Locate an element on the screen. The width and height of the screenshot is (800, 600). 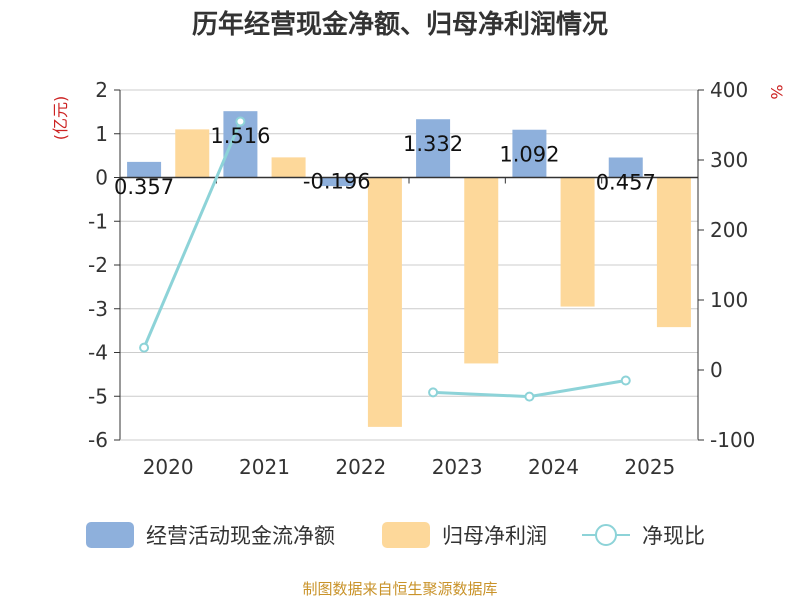
data-label: 1.092 is located at coordinates (529, 155).